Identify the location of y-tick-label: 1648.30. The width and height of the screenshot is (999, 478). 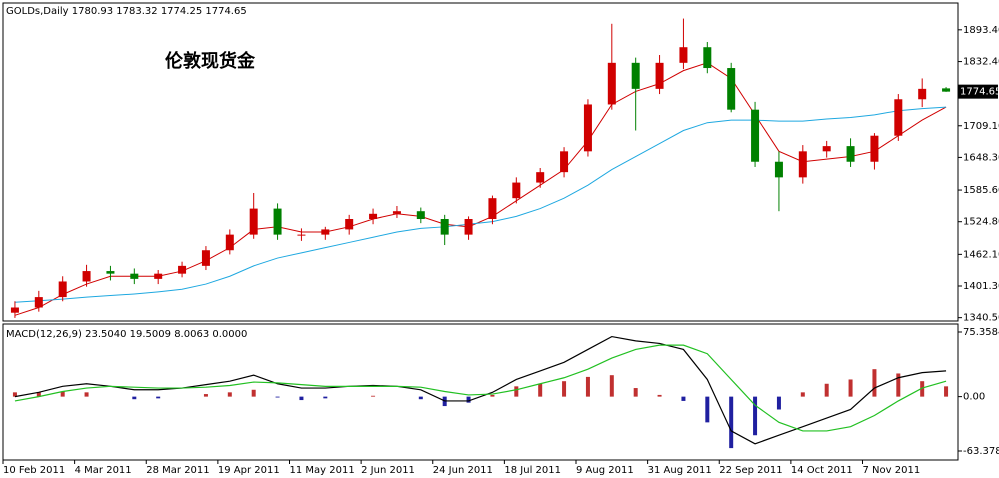
(981, 157).